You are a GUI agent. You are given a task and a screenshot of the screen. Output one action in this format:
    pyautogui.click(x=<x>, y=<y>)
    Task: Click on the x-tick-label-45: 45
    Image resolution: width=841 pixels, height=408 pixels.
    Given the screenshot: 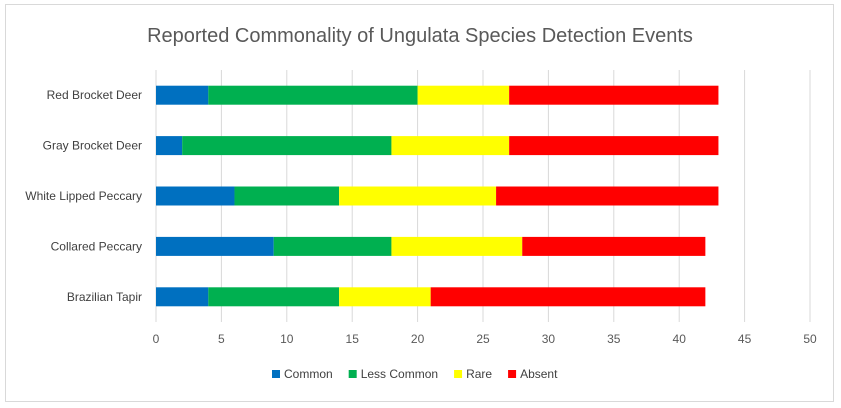 What is the action you would take?
    pyautogui.click(x=745, y=339)
    